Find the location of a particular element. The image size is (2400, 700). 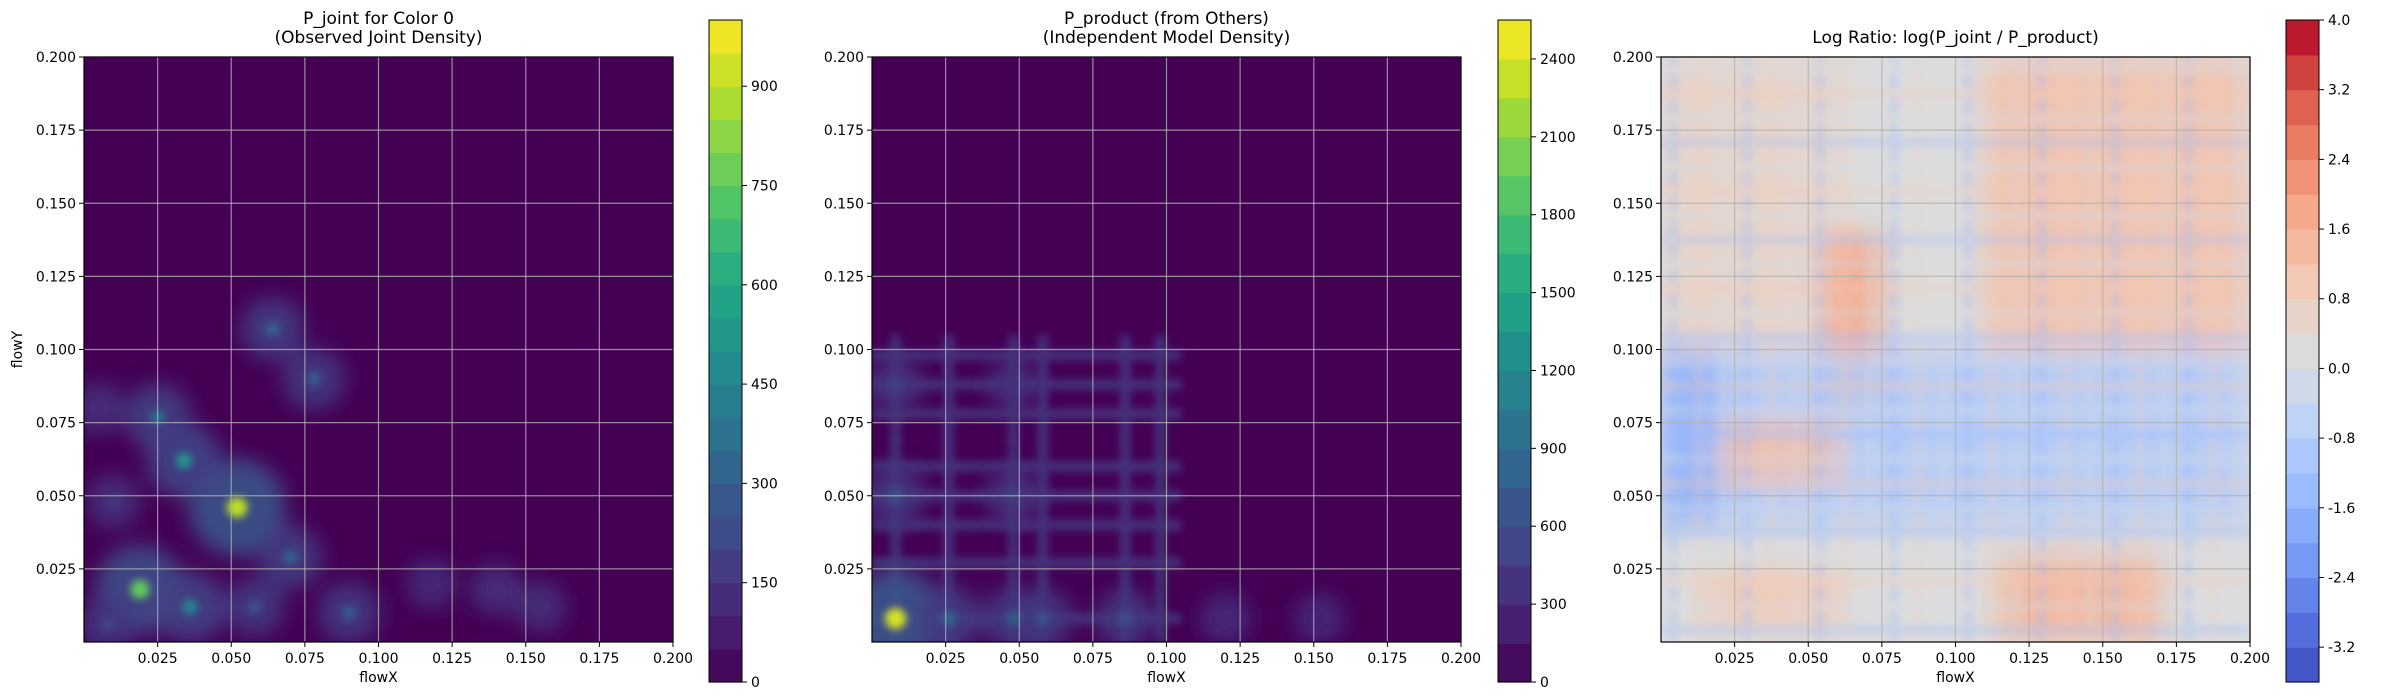

colorbar-tick-label: 900 is located at coordinates (1553, 449).